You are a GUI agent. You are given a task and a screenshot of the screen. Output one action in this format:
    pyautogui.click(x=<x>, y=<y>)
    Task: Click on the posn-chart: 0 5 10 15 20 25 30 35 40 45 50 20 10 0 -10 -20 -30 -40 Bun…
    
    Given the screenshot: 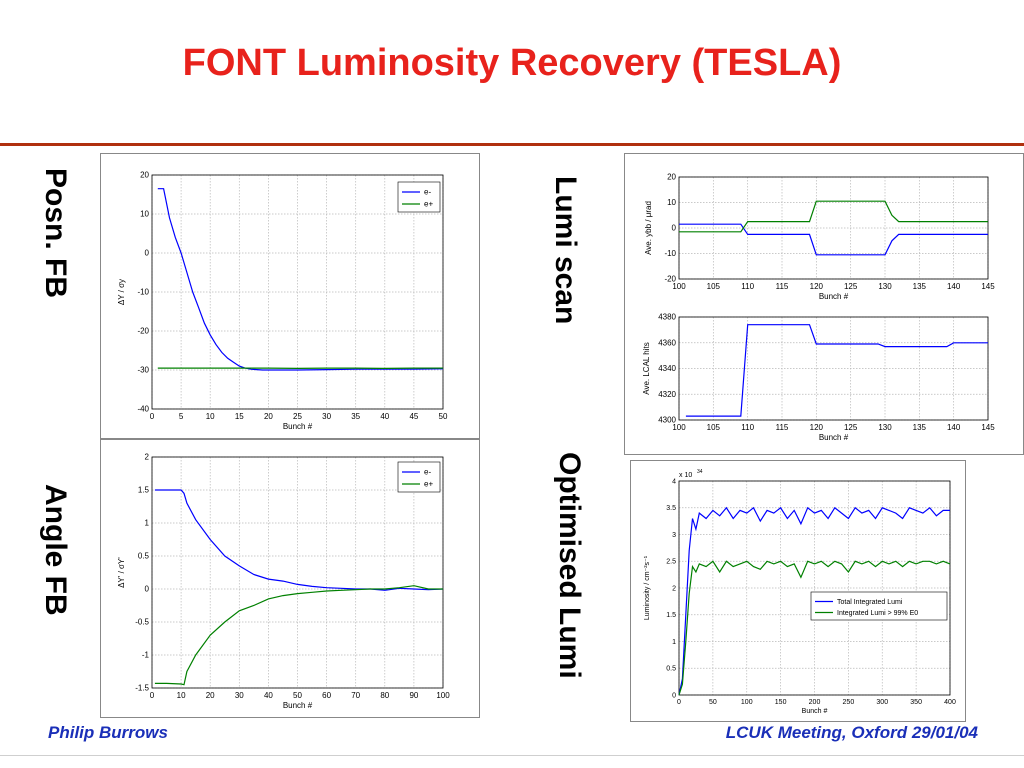 What is the action you would take?
    pyautogui.click(x=282, y=301)
    